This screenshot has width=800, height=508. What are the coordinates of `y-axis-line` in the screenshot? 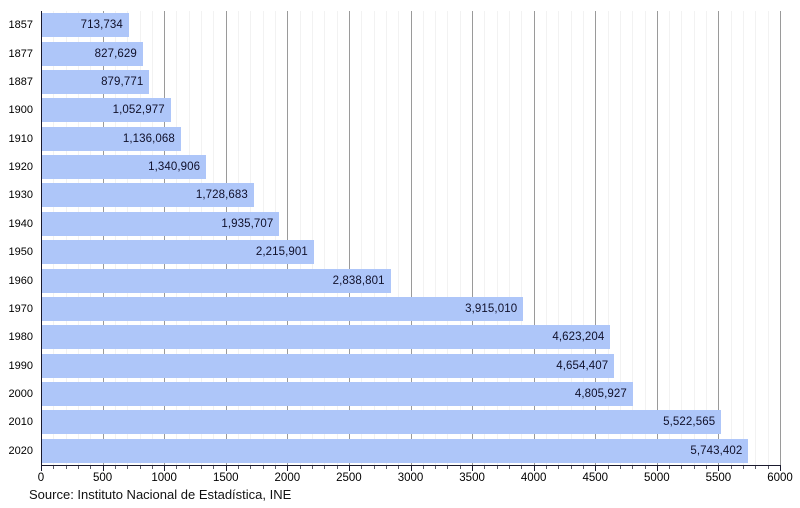 It's located at (41, 238).